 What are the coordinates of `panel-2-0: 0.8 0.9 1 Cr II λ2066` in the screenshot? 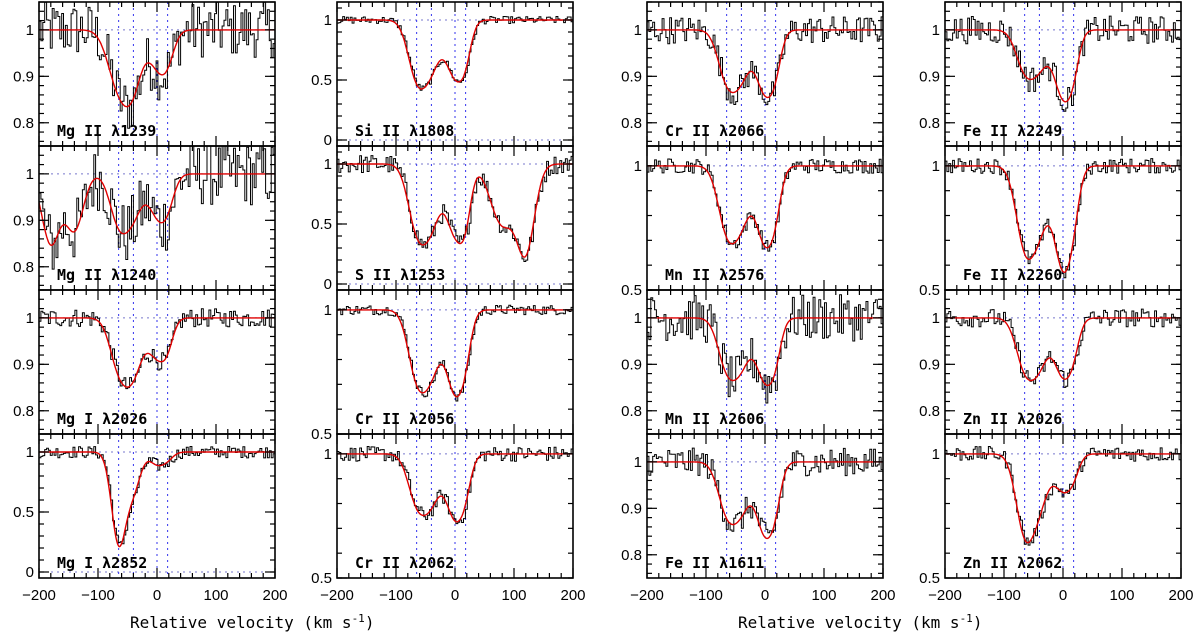 It's located at (752, 74).